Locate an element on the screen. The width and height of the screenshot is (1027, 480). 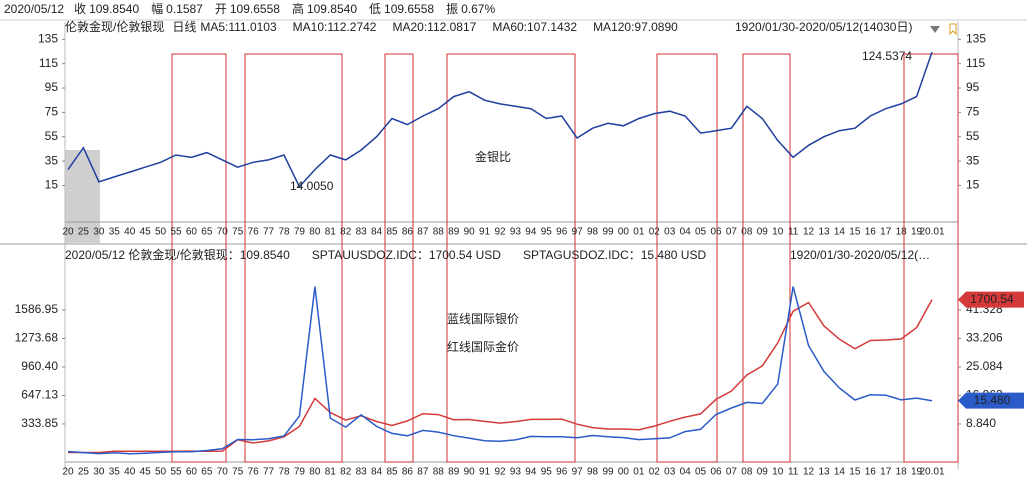
annotation: 124.5374 is located at coordinates (887, 56).